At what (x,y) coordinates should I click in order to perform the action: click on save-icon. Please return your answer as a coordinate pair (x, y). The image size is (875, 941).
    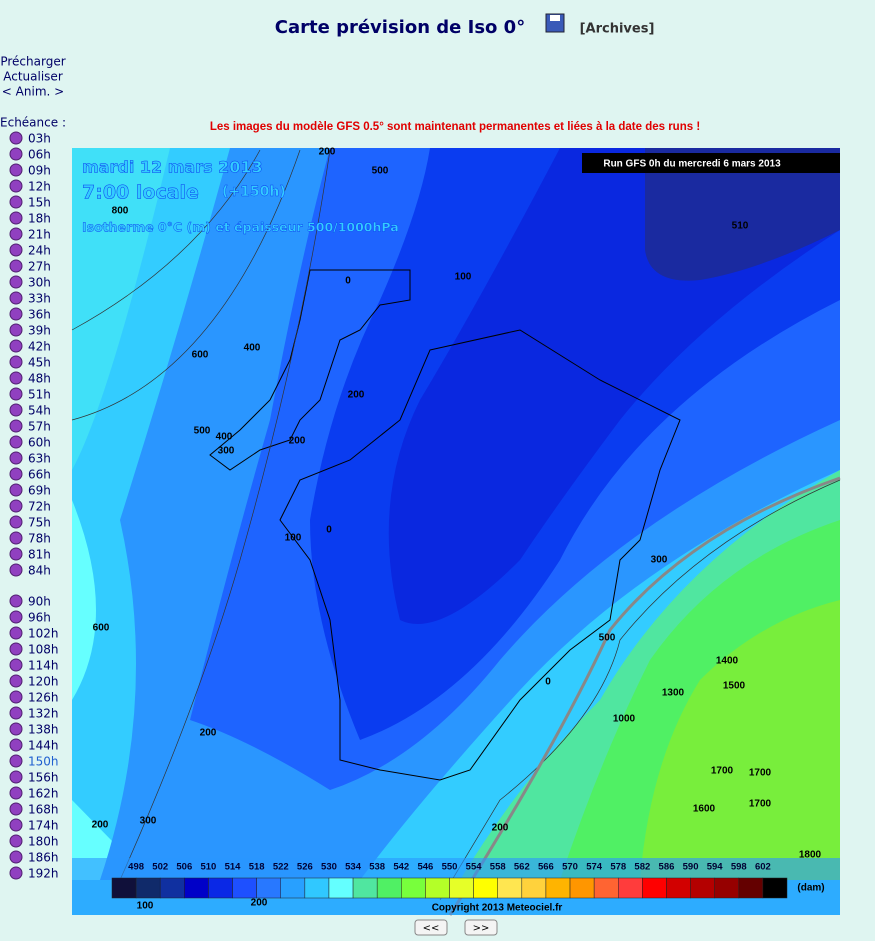
    Looking at the image, I should click on (555, 23).